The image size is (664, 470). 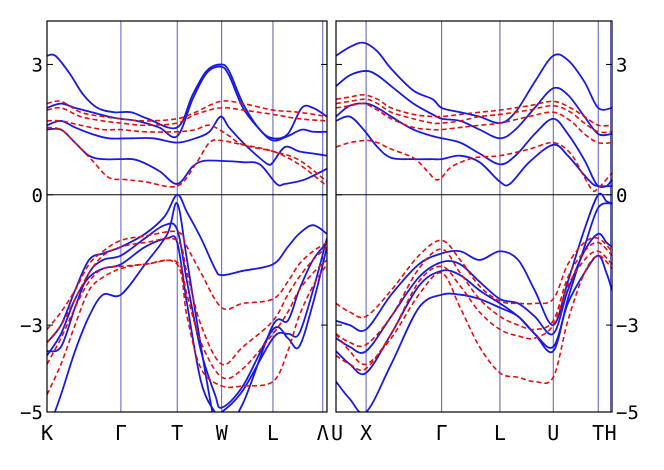 I want to click on y-tick-label-left: 3, so click(x=37, y=65).